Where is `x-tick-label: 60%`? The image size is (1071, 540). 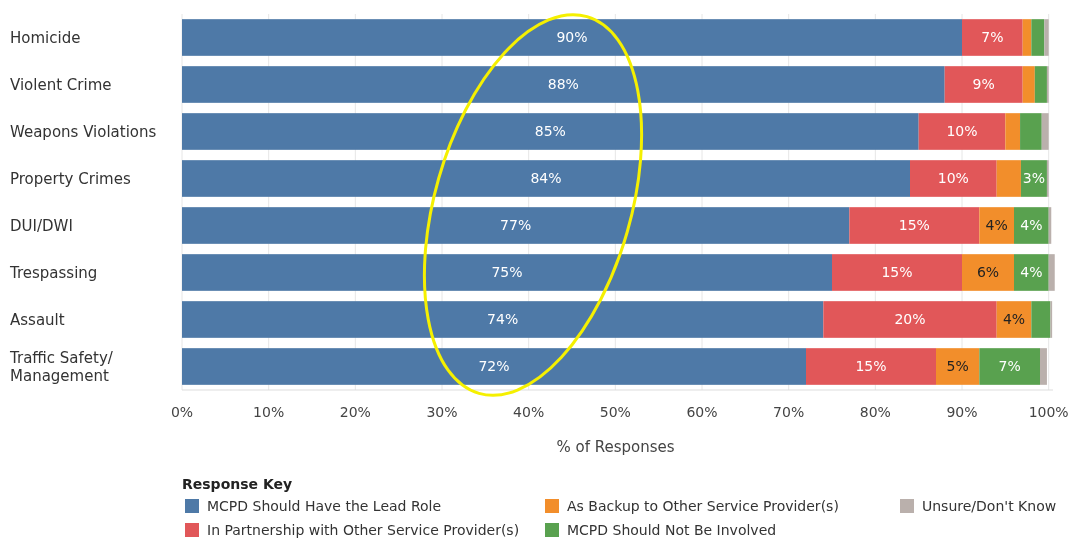 x-tick-label: 60% is located at coordinates (702, 411).